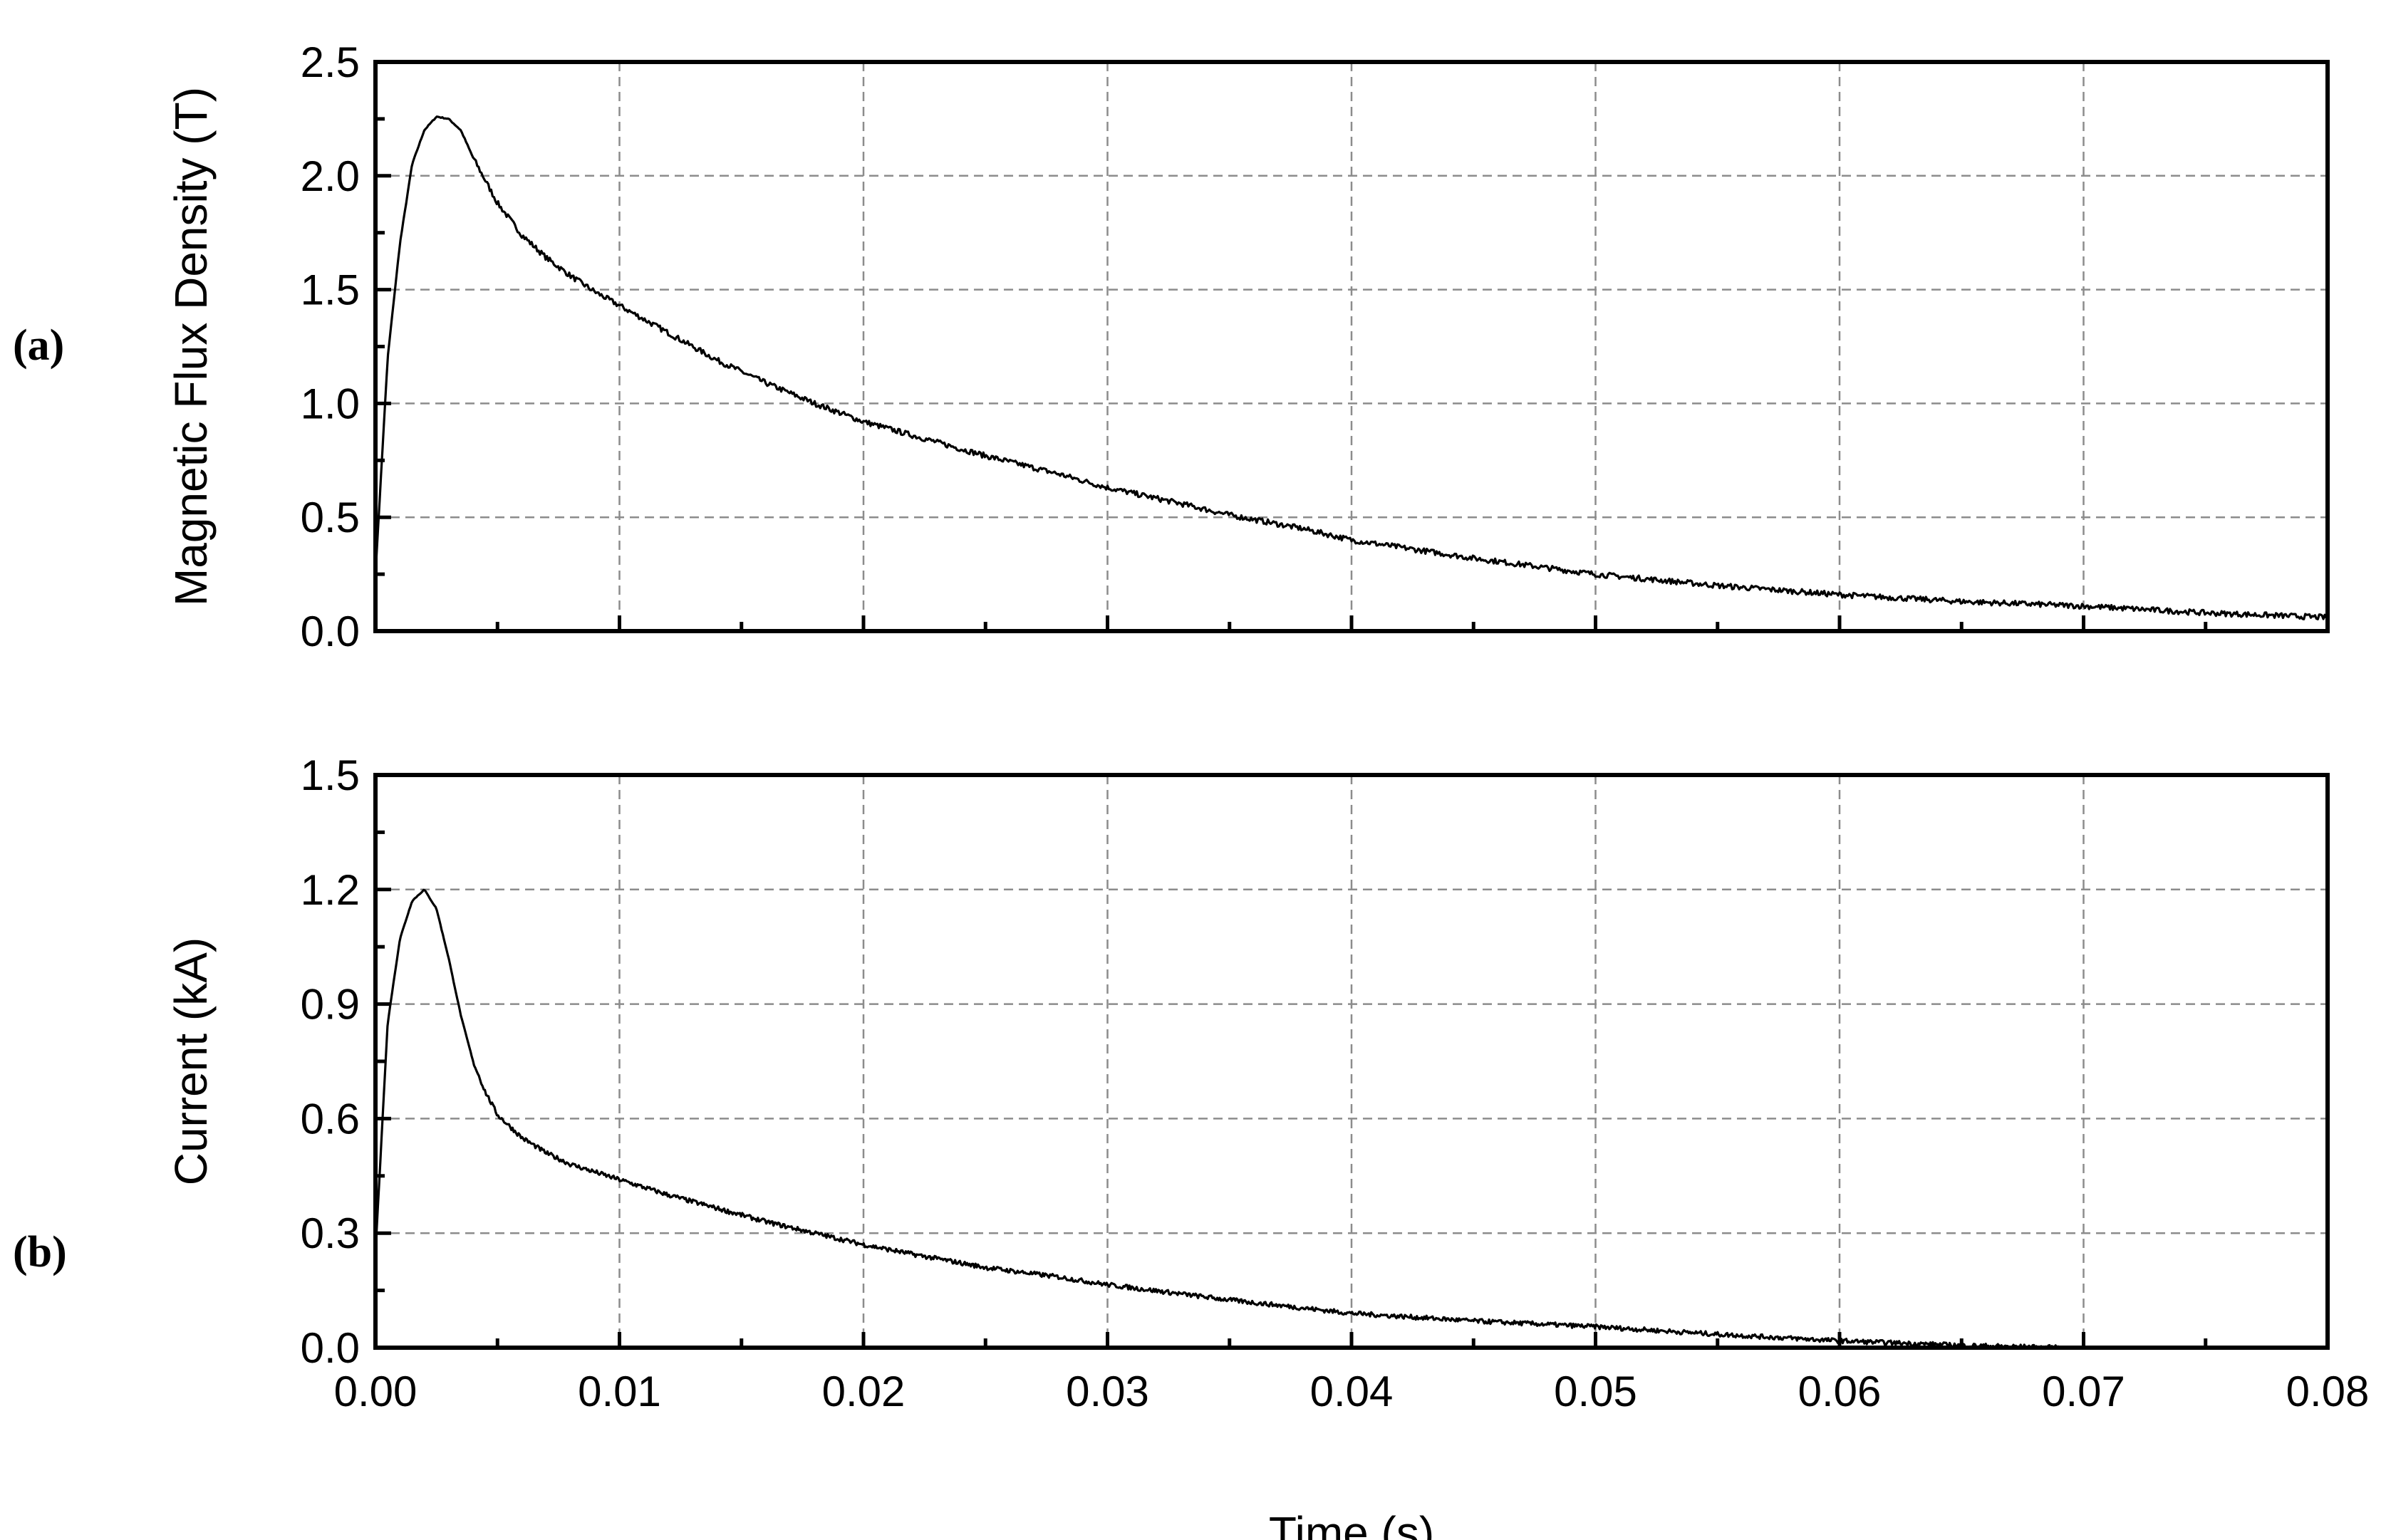 This screenshot has height=1540, width=2386. I want to click on panel-a-y-tick-labels: 0.0 0.5 1.0 1.5 2.0 2.5, so click(330, 347).